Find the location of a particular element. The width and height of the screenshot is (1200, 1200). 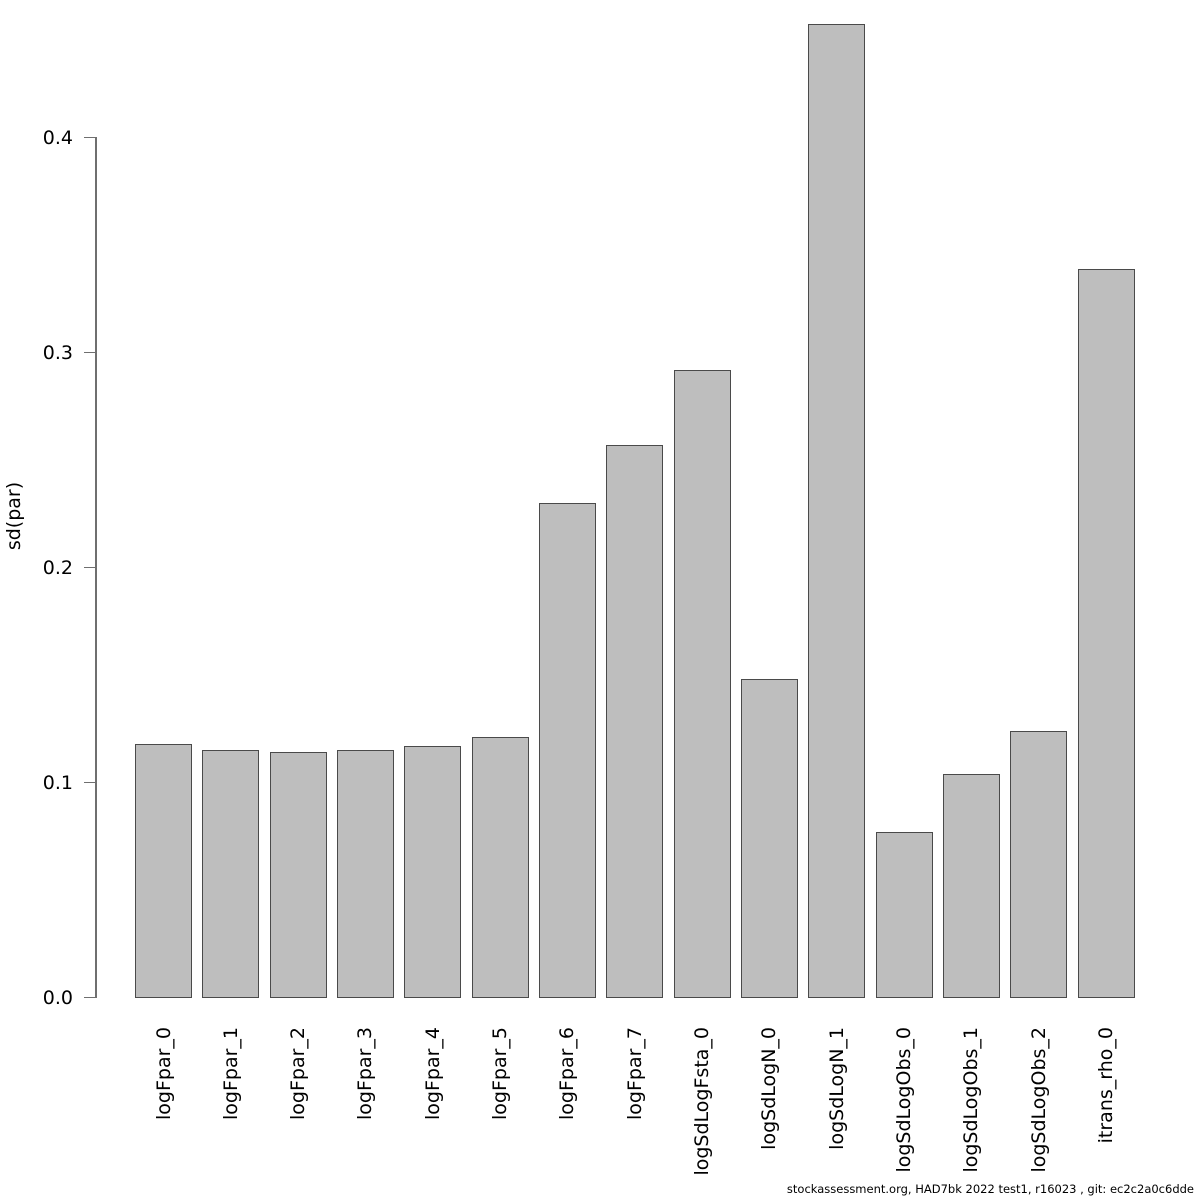

x-axis-label-logFpar_4: logFpar_4 is located at coordinates (433, 1073).